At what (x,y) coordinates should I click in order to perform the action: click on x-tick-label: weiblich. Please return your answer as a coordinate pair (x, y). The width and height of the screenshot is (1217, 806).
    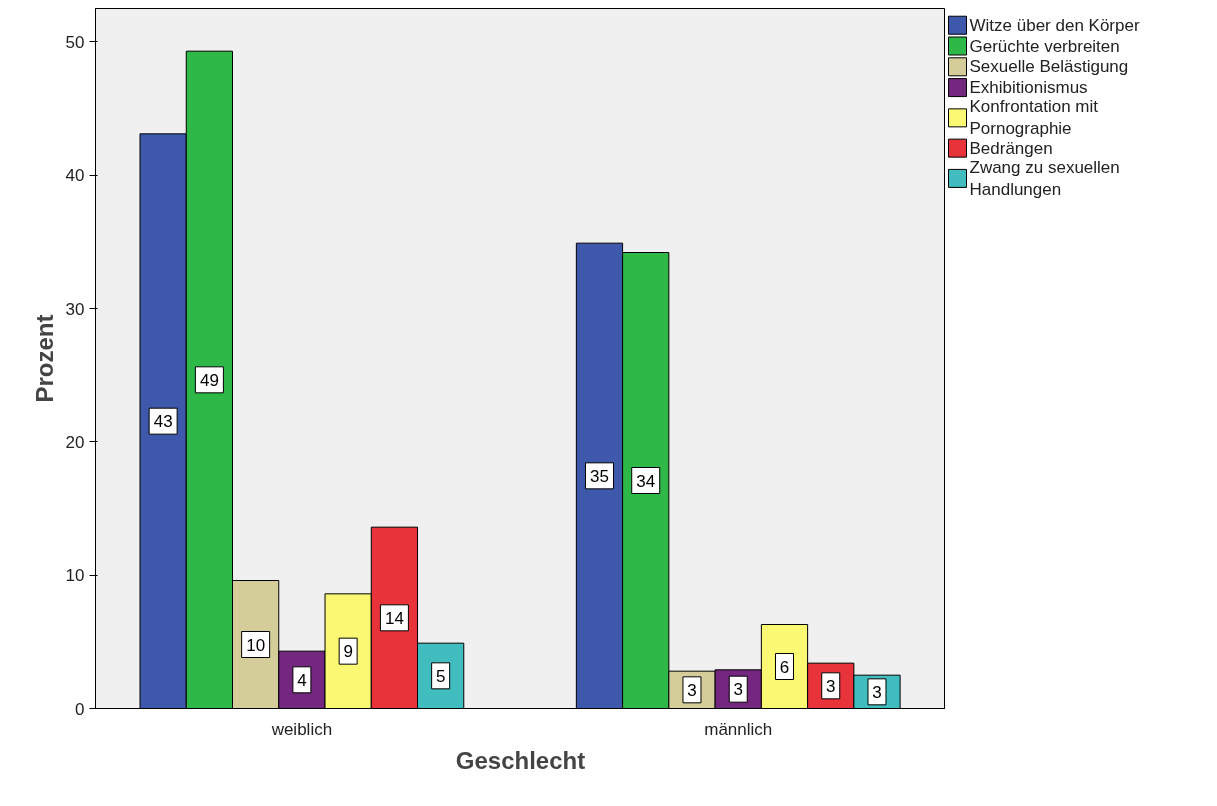
    Looking at the image, I should click on (301, 729).